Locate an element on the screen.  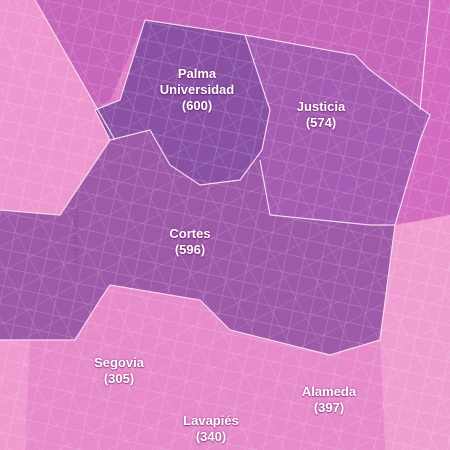
district-value: (574) is located at coordinates (321, 122).